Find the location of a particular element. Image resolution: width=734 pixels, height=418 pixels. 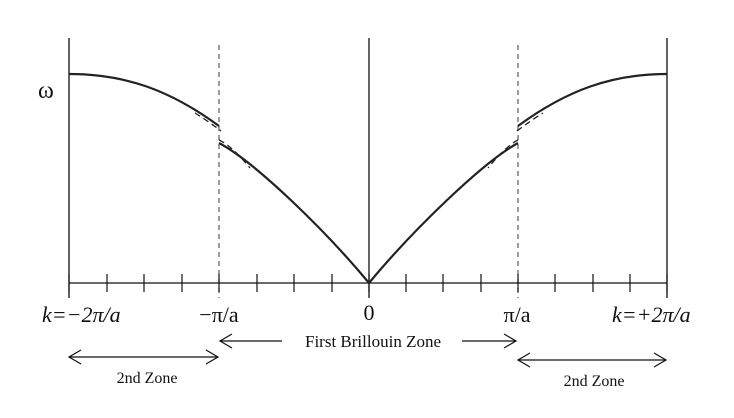

label-plus-two-pi: k=+2π/a is located at coordinates (651, 314).